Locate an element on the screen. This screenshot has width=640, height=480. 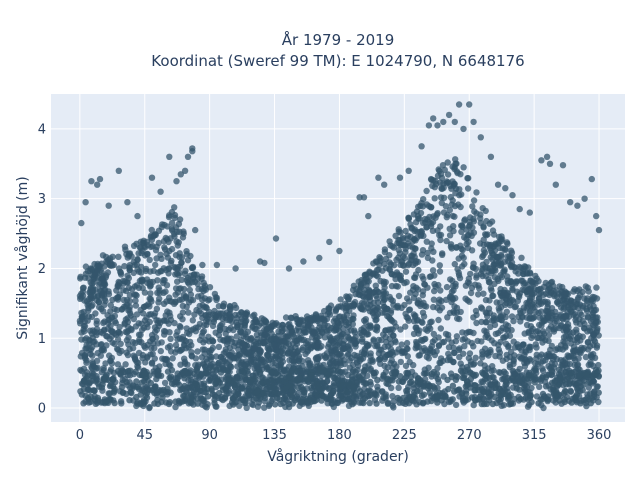
x-tick-label: 360 is located at coordinates (599, 435).